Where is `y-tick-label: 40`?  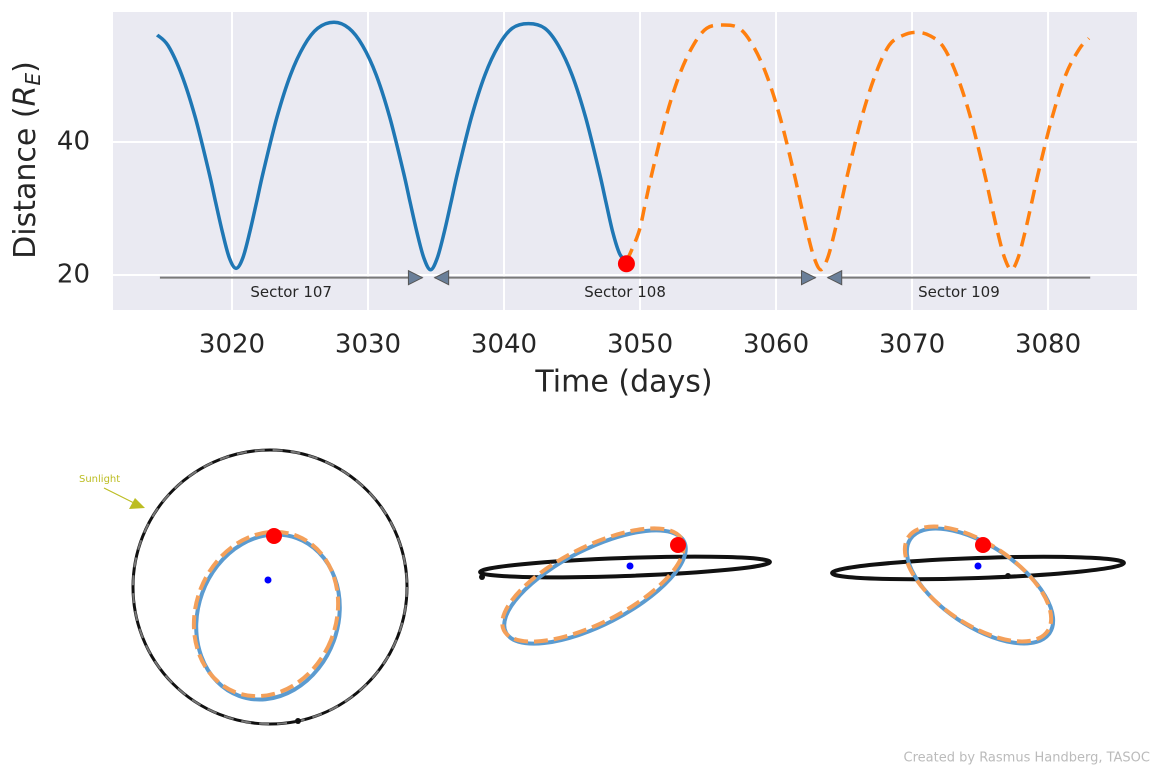
y-tick-label: 40 is located at coordinates (73, 142).